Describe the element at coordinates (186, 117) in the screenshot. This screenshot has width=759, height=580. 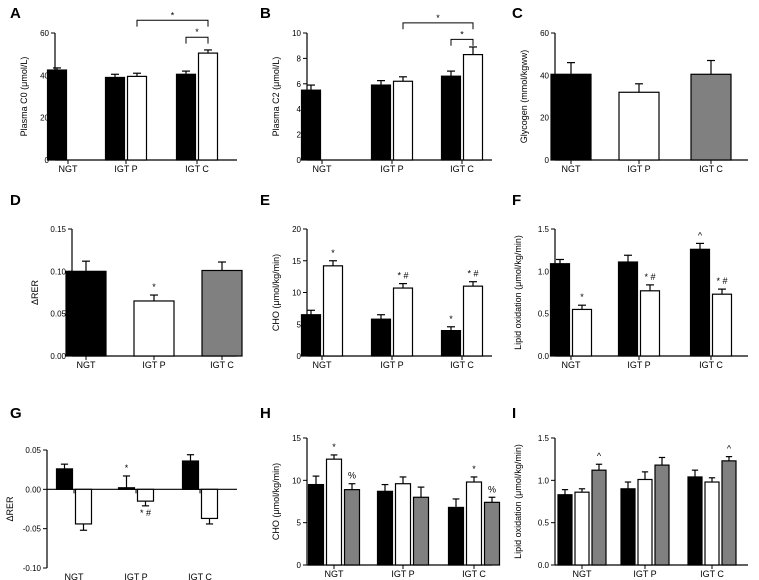
I see `panel-a-bar-black-igt-c` at that location.